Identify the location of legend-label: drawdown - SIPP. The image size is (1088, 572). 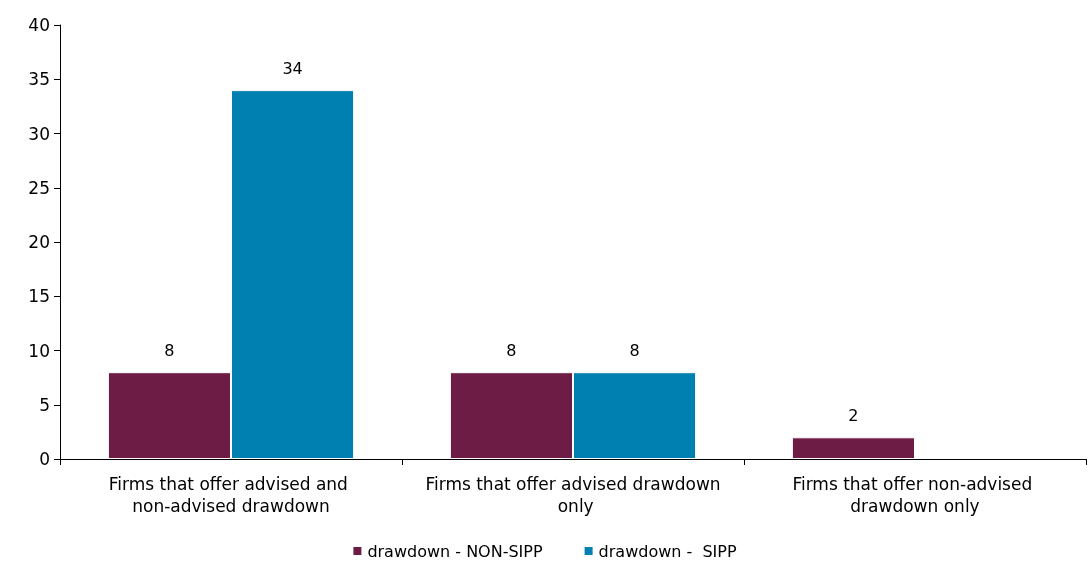
(667, 551).